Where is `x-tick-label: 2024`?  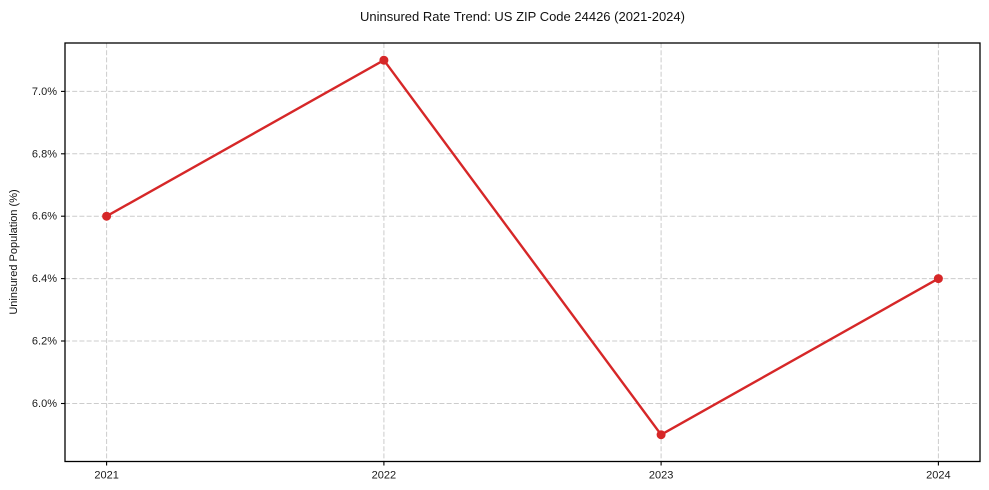 x-tick-label: 2024 is located at coordinates (938, 476).